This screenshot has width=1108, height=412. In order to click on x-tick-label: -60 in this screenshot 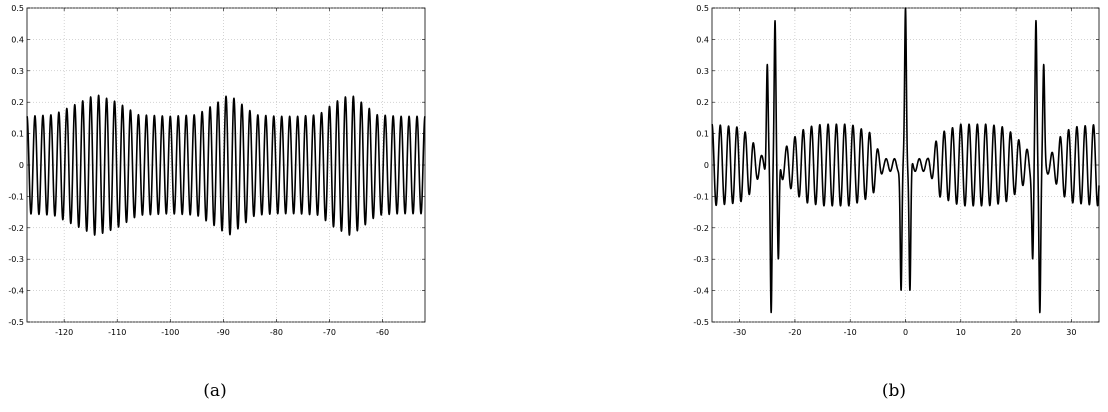, I will do `click(382, 332)`.